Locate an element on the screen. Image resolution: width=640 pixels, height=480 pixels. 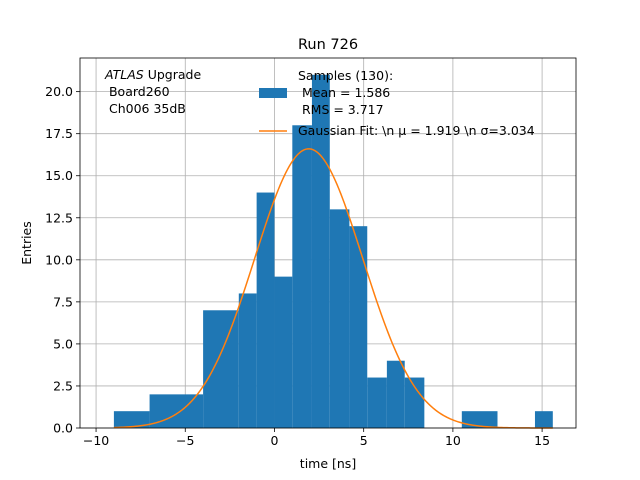
y-tick-label: 0.0 is located at coordinates (63, 428).